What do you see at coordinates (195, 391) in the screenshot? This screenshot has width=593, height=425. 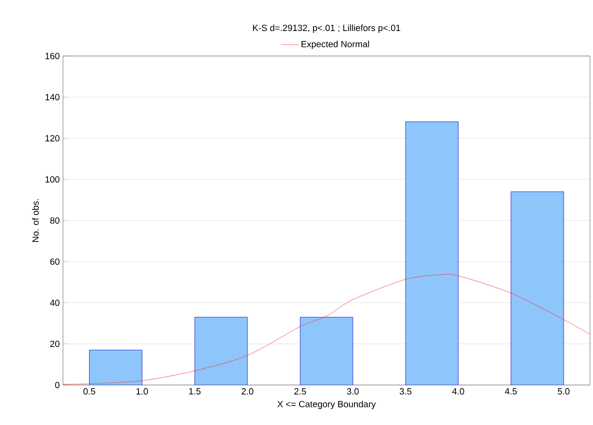 I see `x-tick-label: 1.5` at bounding box center [195, 391].